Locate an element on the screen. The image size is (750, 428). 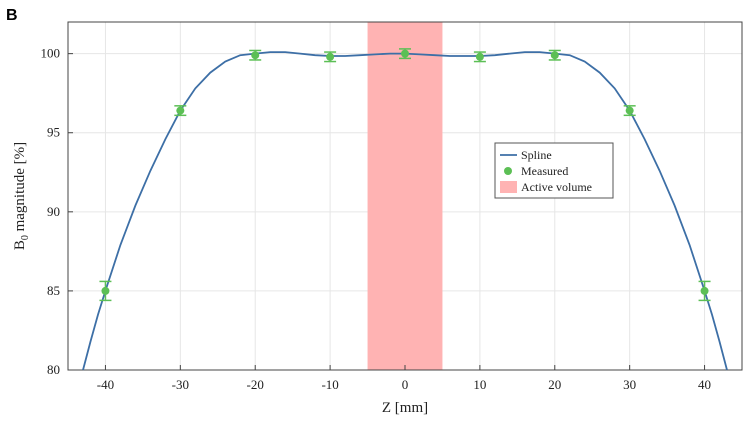
x-tick-label: 20 is located at coordinates (554, 384).